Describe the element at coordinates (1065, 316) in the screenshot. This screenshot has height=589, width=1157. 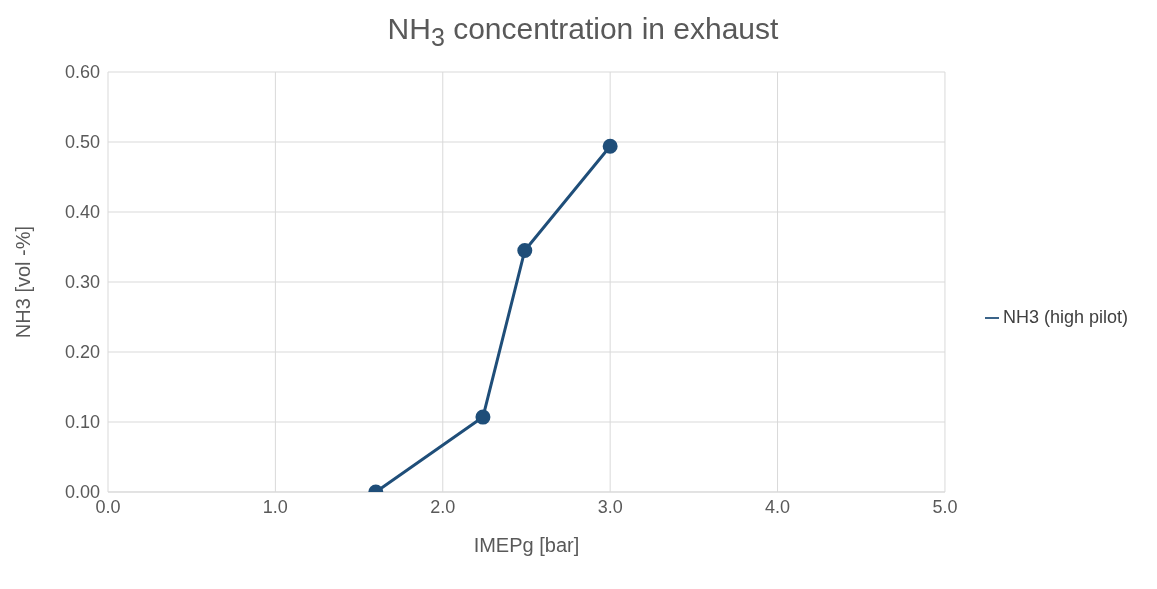
I see `legend-label: NH3 (high pilot)` at that location.